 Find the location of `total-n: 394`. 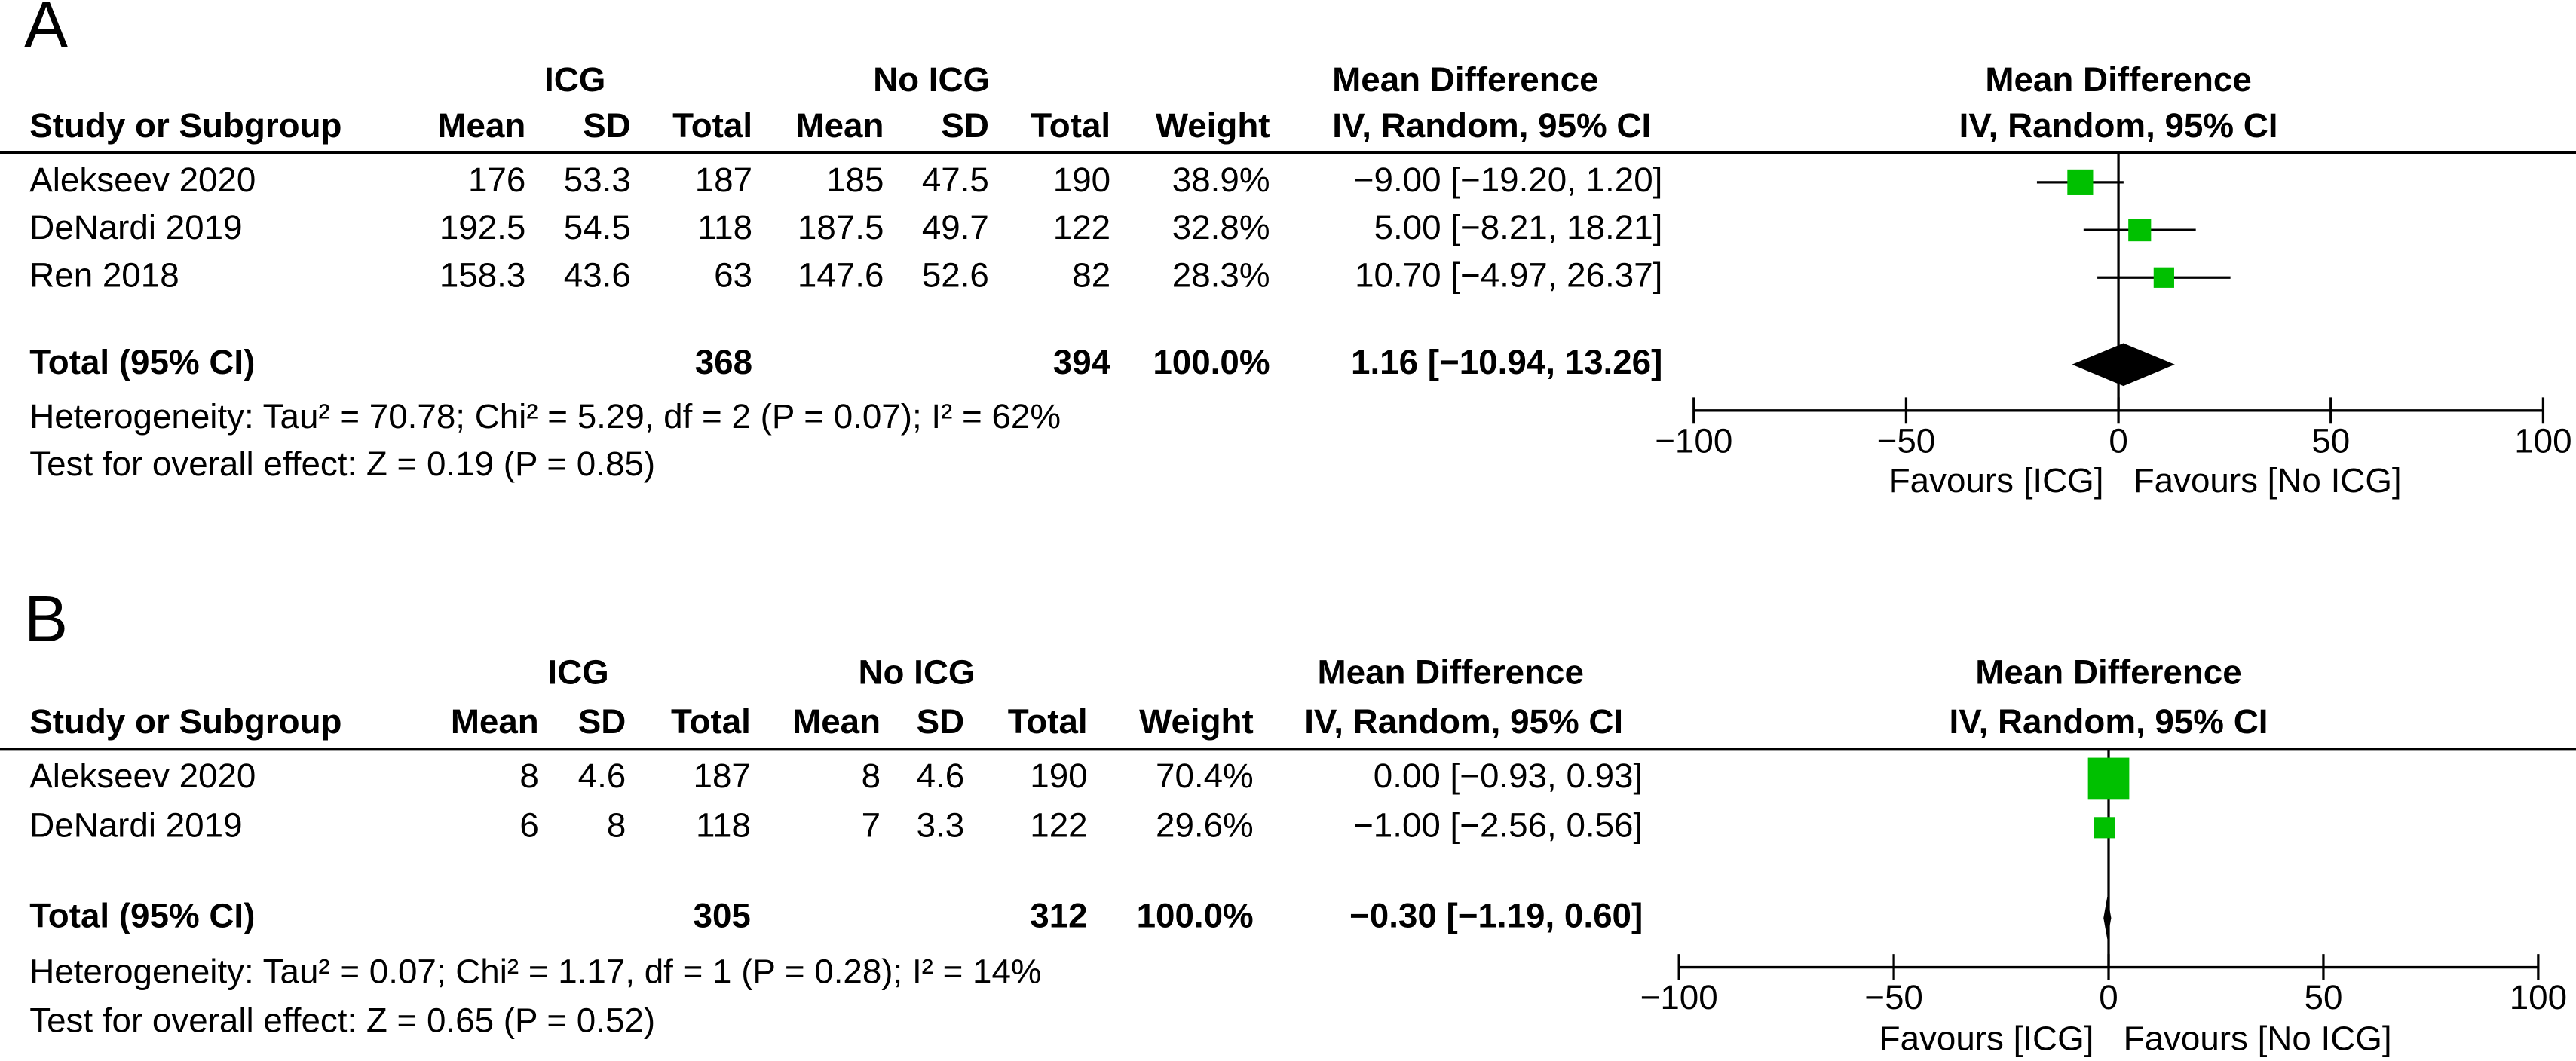

total-n: 394 is located at coordinates (1082, 362).